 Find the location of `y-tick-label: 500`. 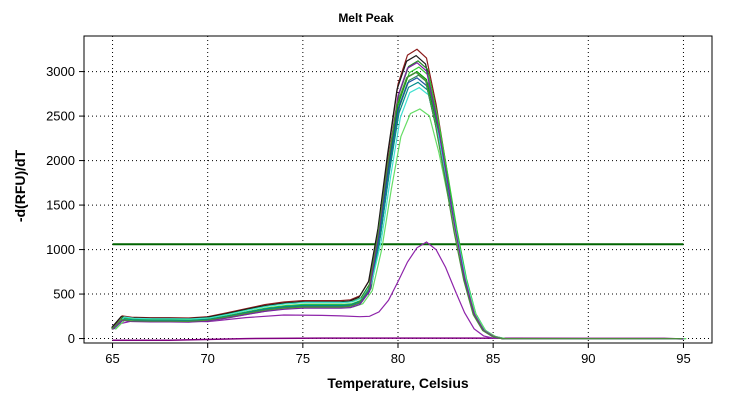

y-tick-label: 500 is located at coordinates (64, 294).